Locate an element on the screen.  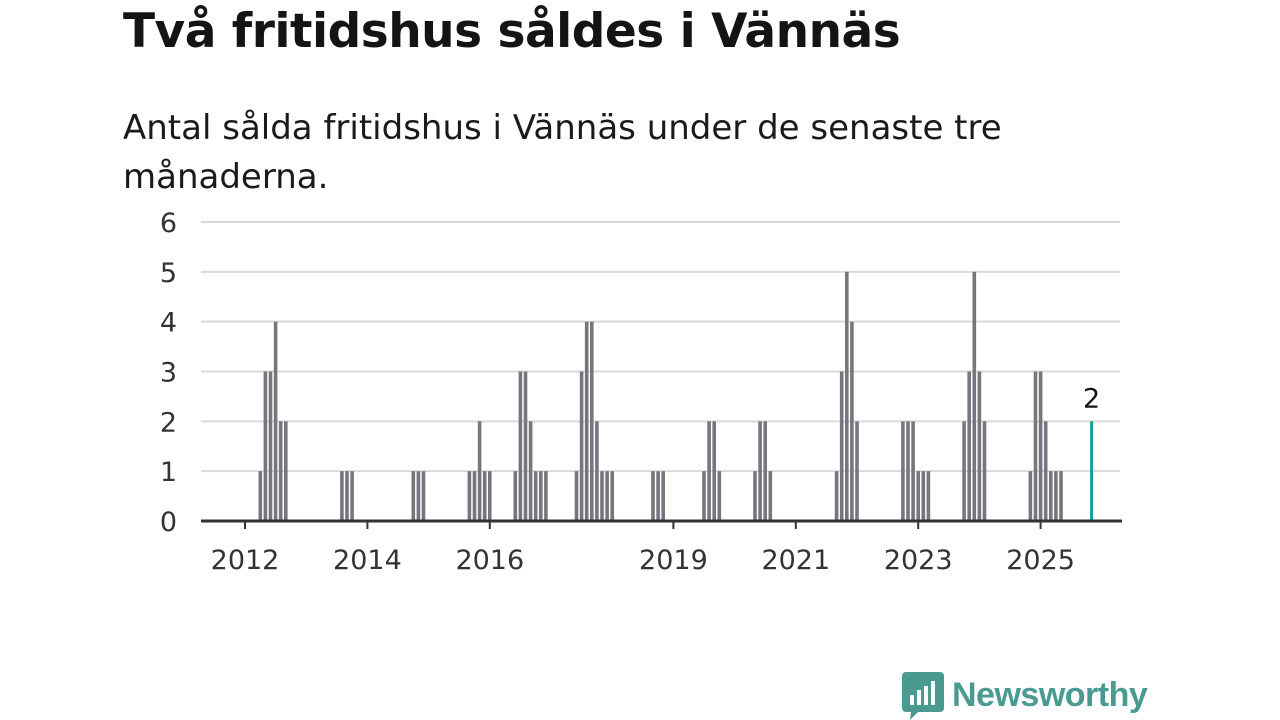
chart-title: Två fritidshus såldes i Vännäs is located at coordinates (512, 31).